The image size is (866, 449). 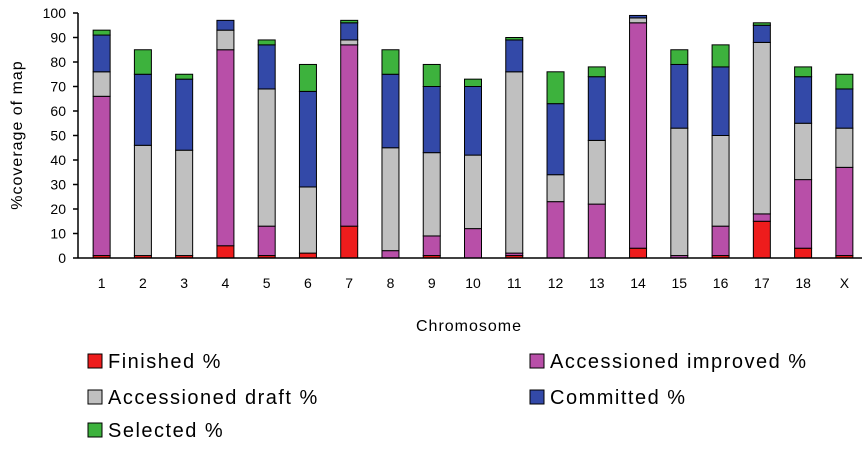 I want to click on x-tick-label: 4, so click(x=226, y=283).